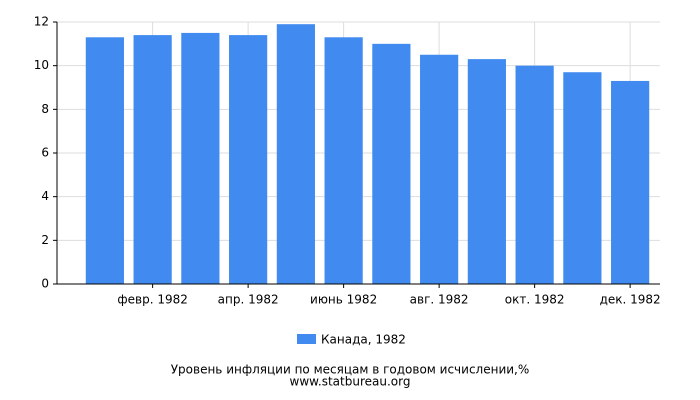  What do you see at coordinates (630, 300) in the screenshot?
I see `x-tick-label: дек. 1982` at bounding box center [630, 300].